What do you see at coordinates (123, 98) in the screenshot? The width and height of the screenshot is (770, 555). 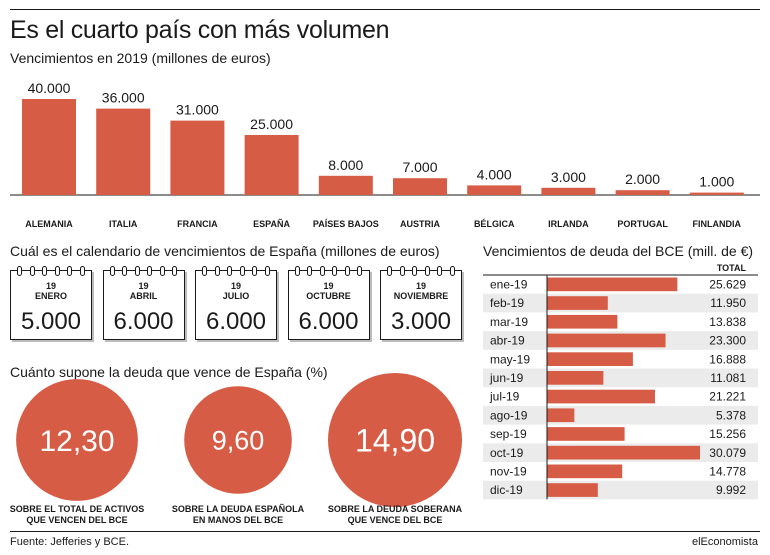 I see `country-value-label: 36.000` at bounding box center [123, 98].